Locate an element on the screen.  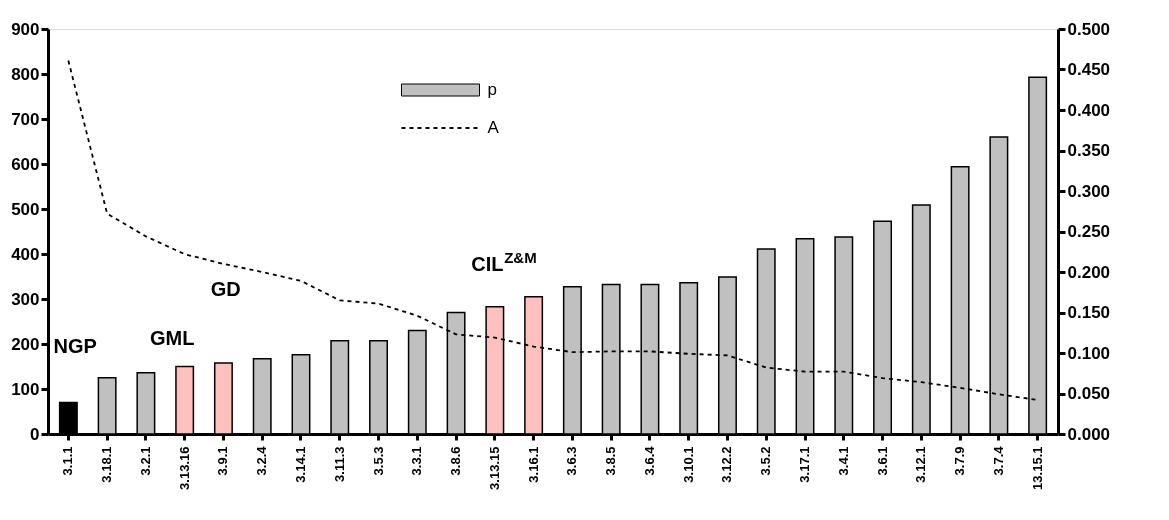
annotation: GML is located at coordinates (172, 337).